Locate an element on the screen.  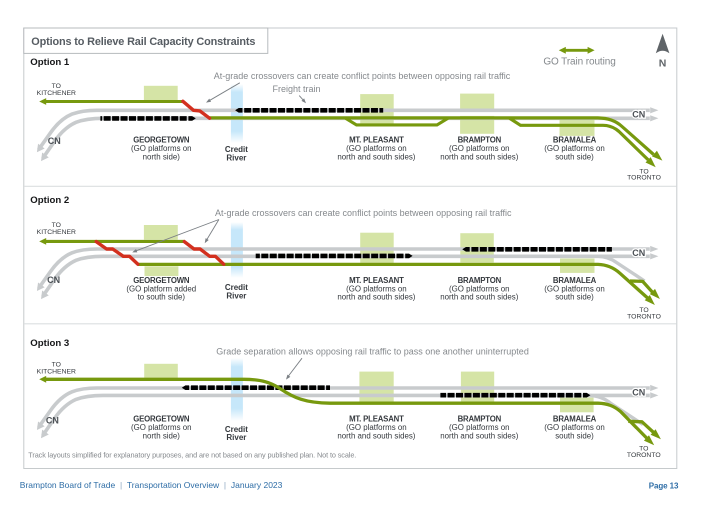
svg-text: Freight train is located at coordinates (296, 89).